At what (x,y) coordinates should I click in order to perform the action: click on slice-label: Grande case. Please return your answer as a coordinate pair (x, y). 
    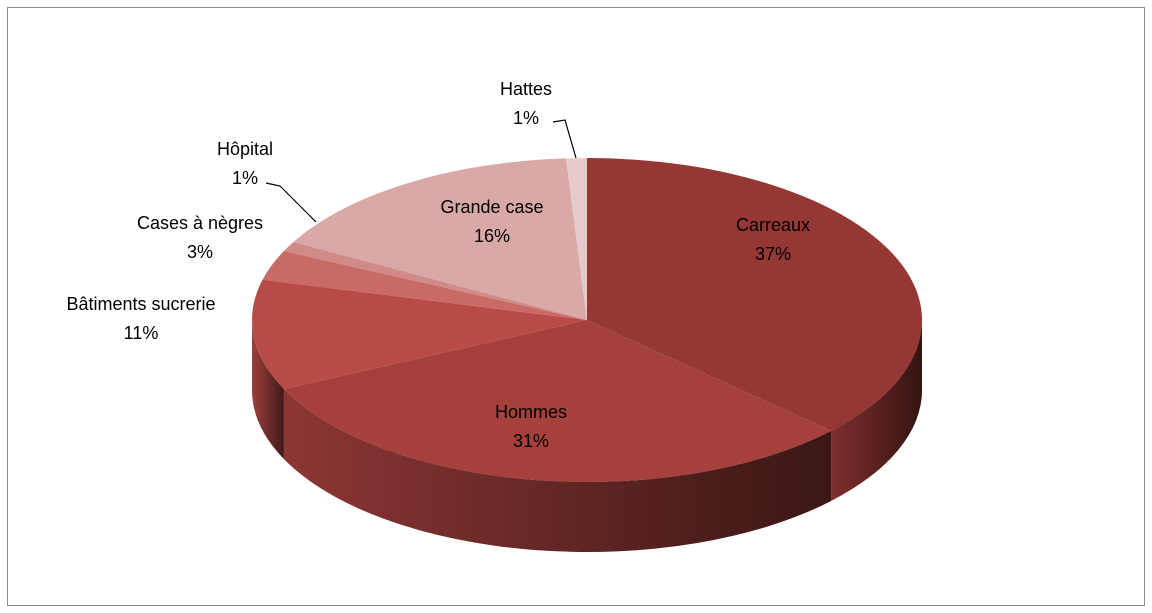
    Looking at the image, I should click on (491, 207).